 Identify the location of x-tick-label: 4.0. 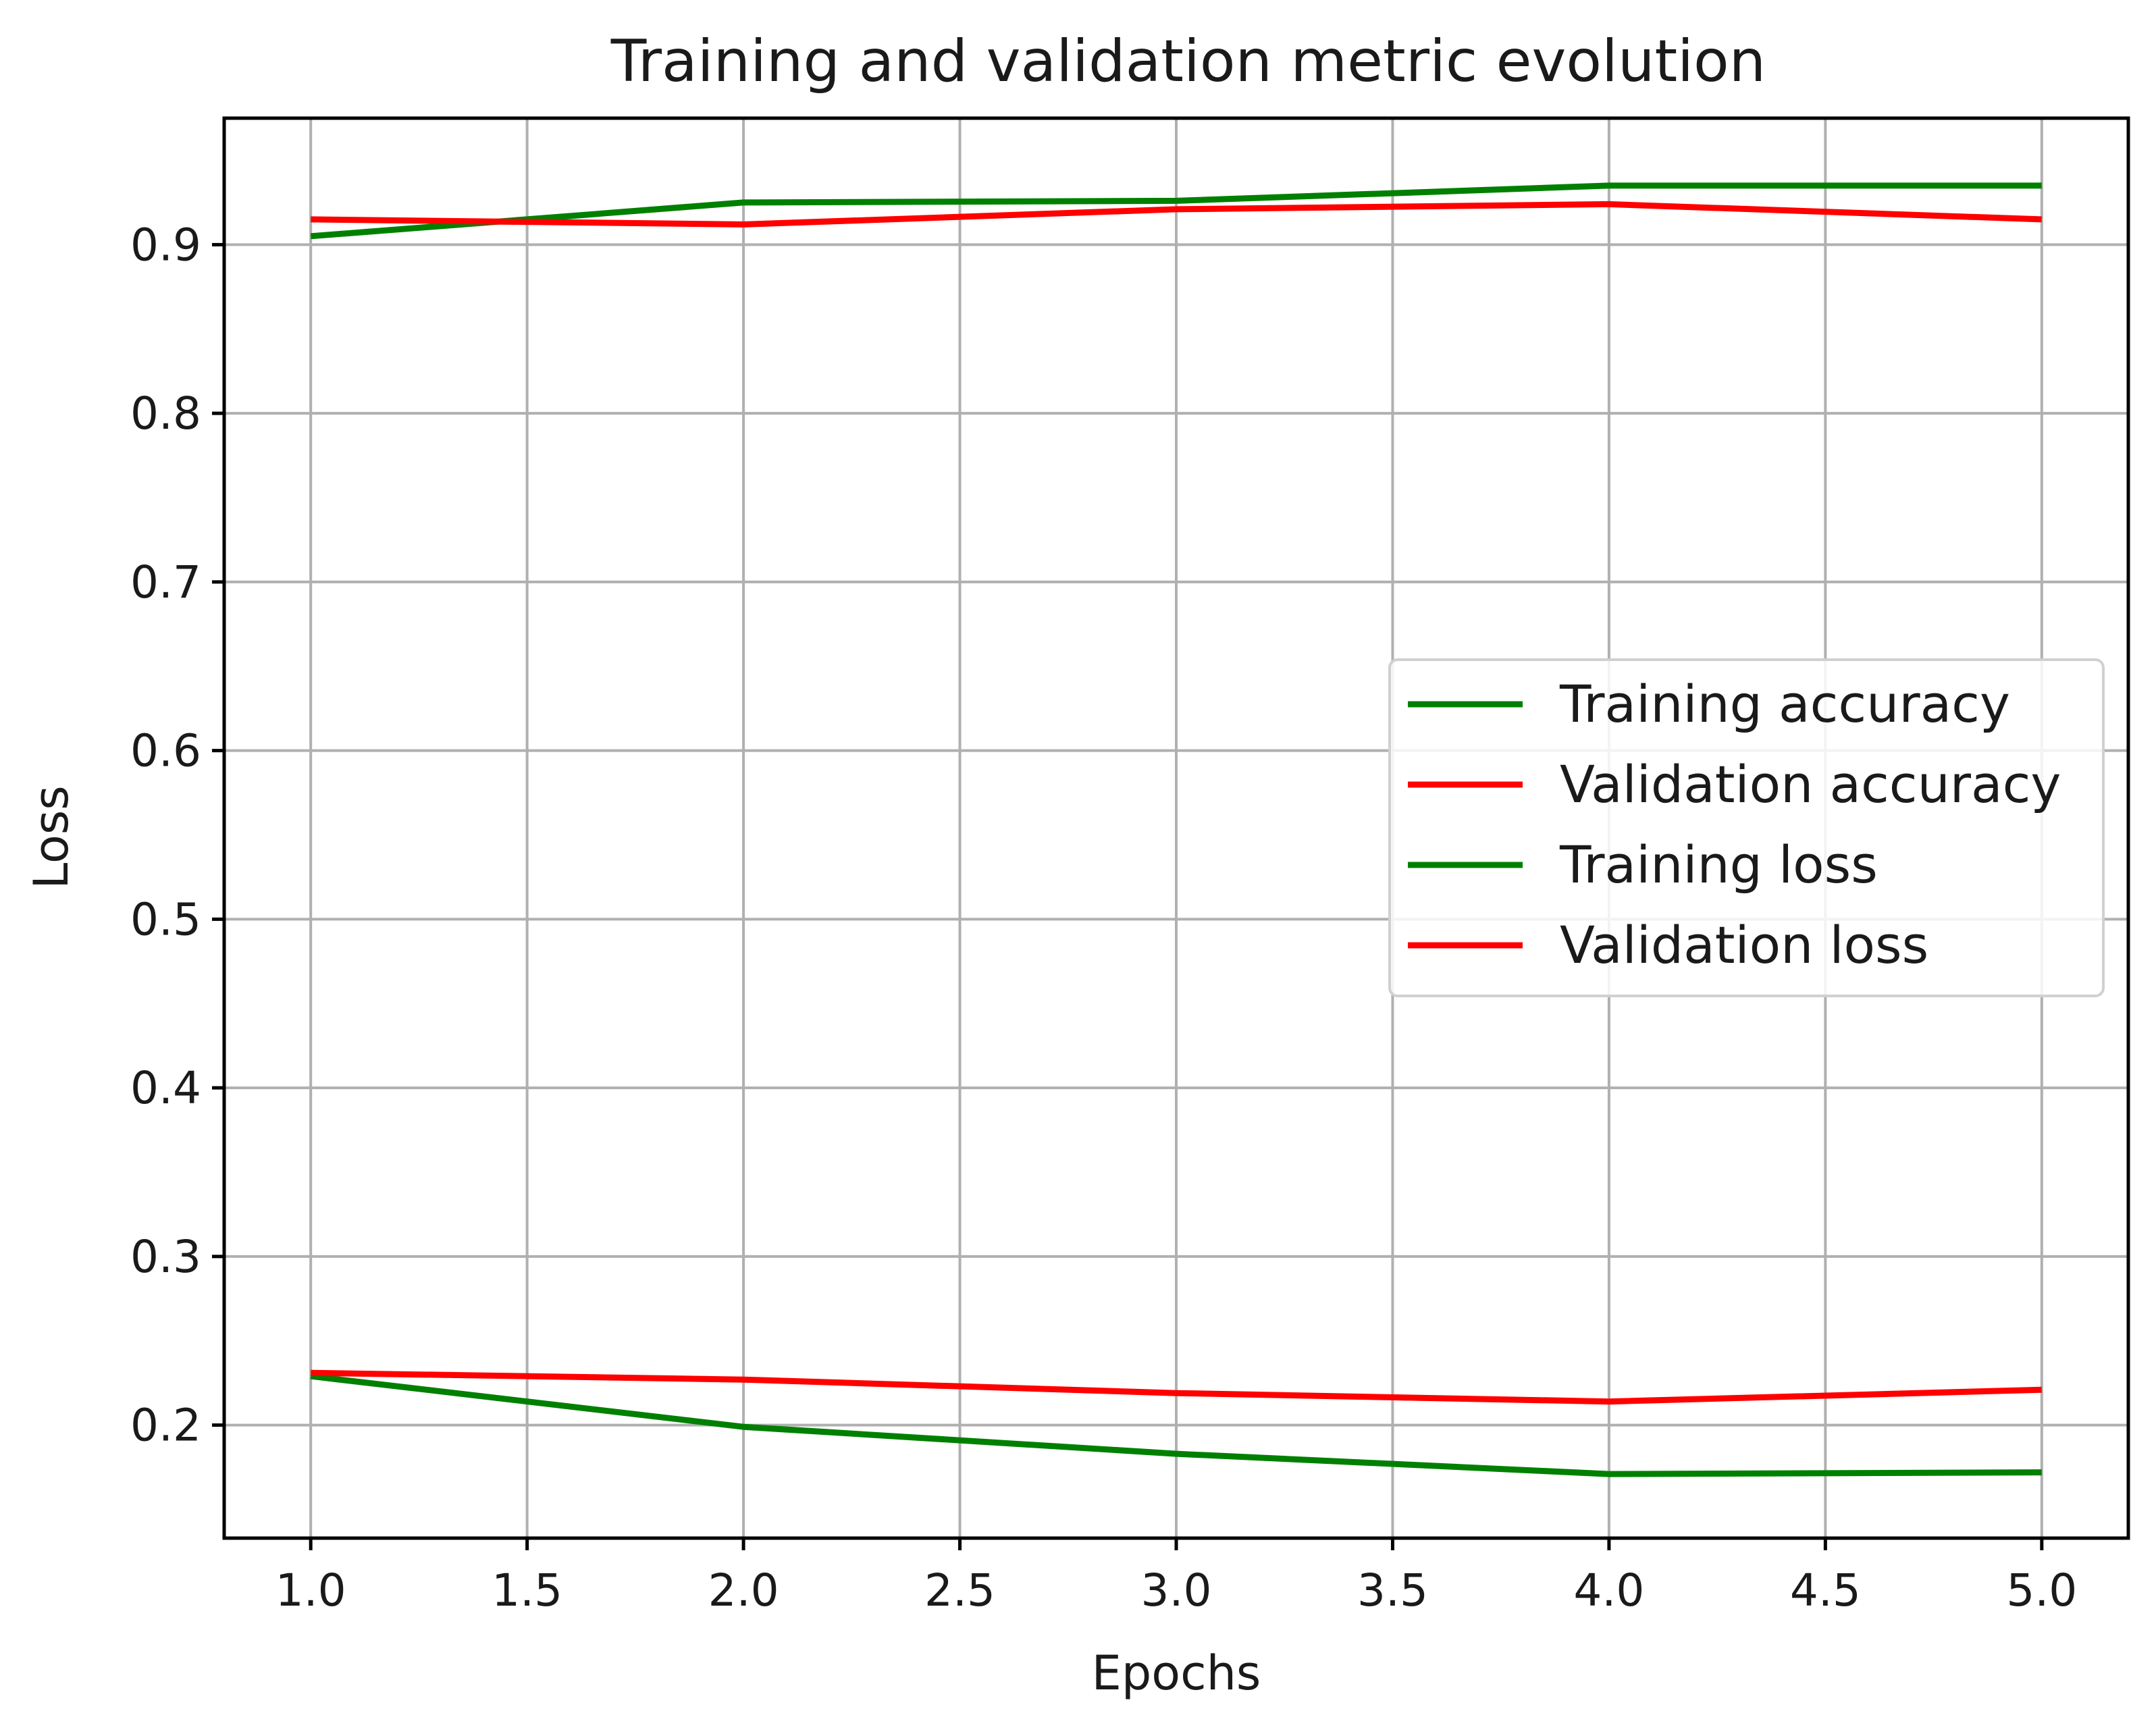
(1608, 1590).